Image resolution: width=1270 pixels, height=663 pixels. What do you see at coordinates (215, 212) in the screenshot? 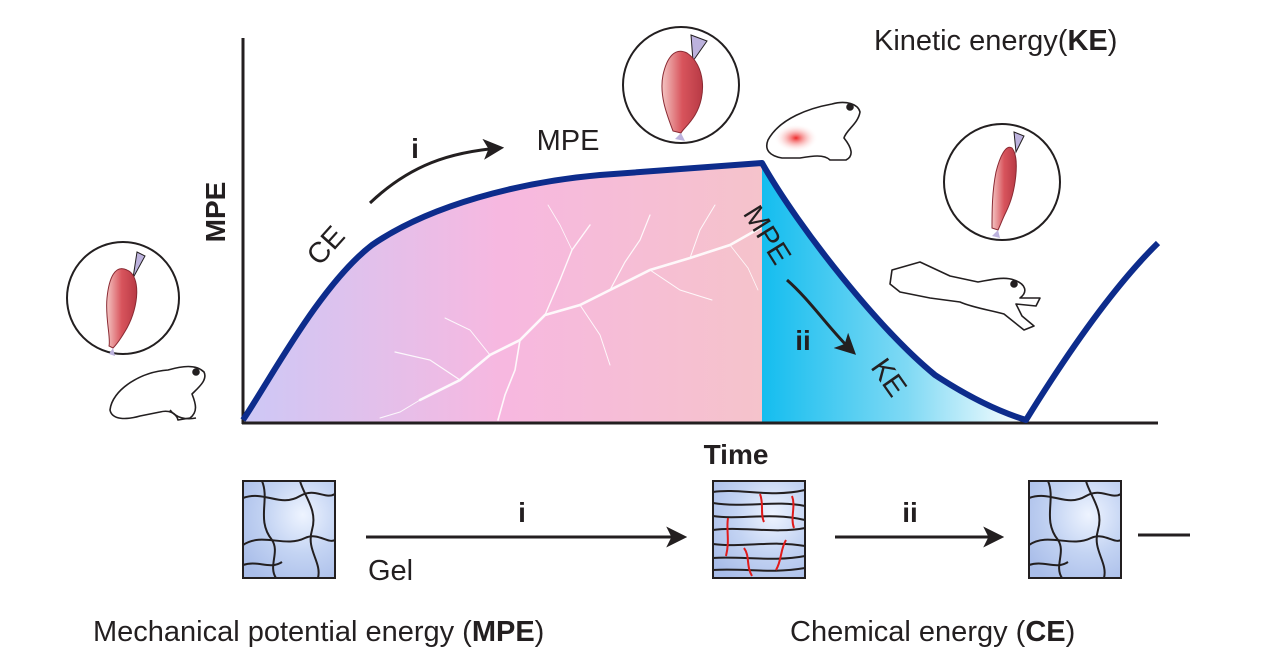
I see `y-axis-label: MPE` at bounding box center [215, 212].